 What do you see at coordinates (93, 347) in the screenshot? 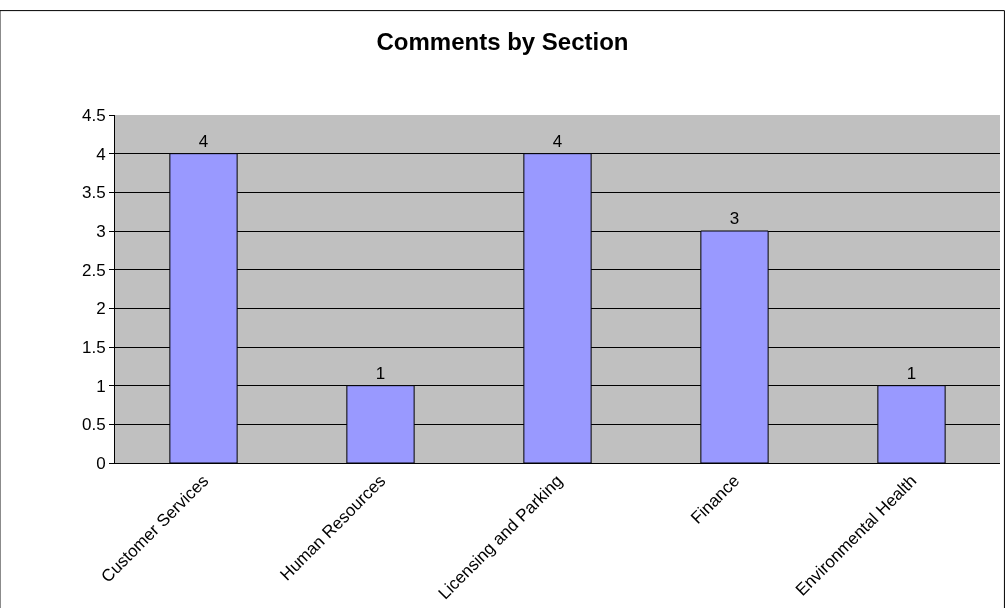
I see `y-tick-label: 1.5` at bounding box center [93, 347].